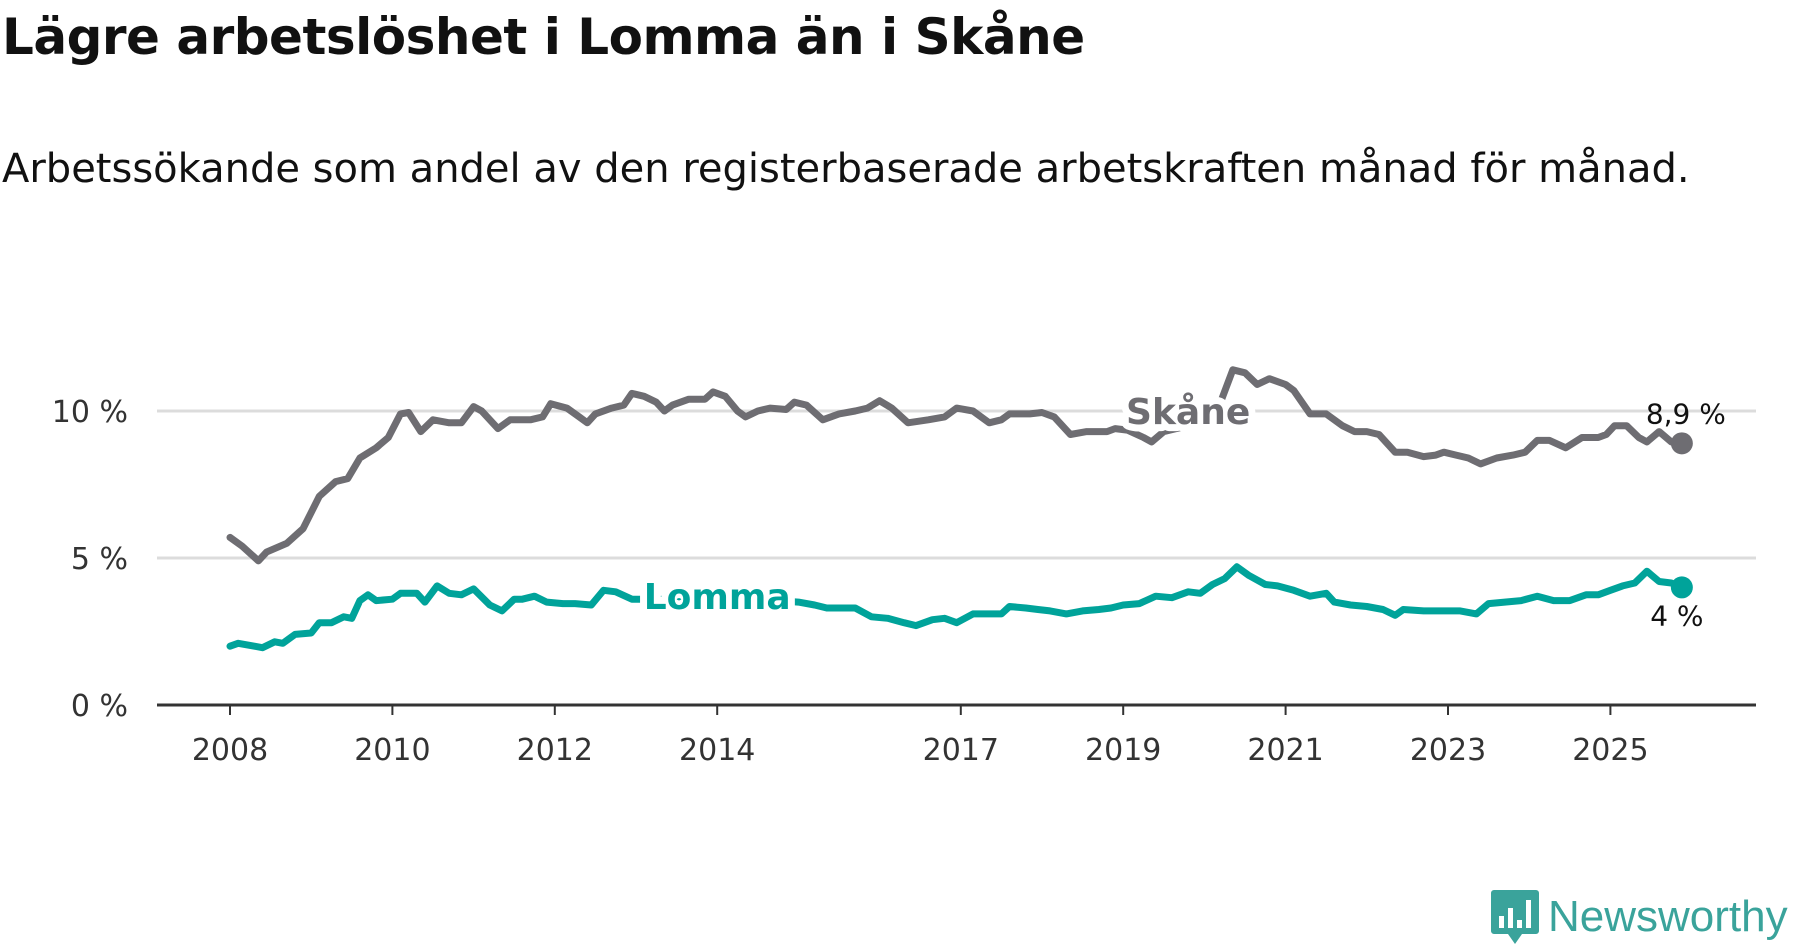 The height and width of the screenshot is (948, 1800). I want to click on x-tick-label: 2010, so click(392, 750).